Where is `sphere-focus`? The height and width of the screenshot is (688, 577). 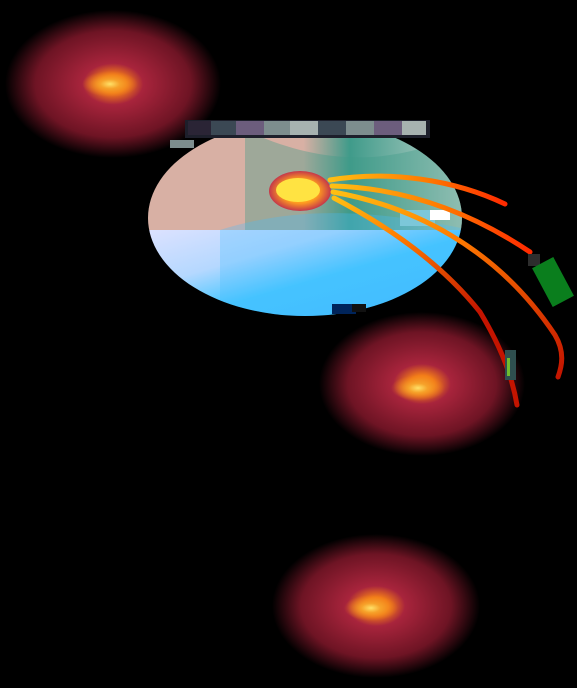 sphere-focus is located at coordinates (300, 191).